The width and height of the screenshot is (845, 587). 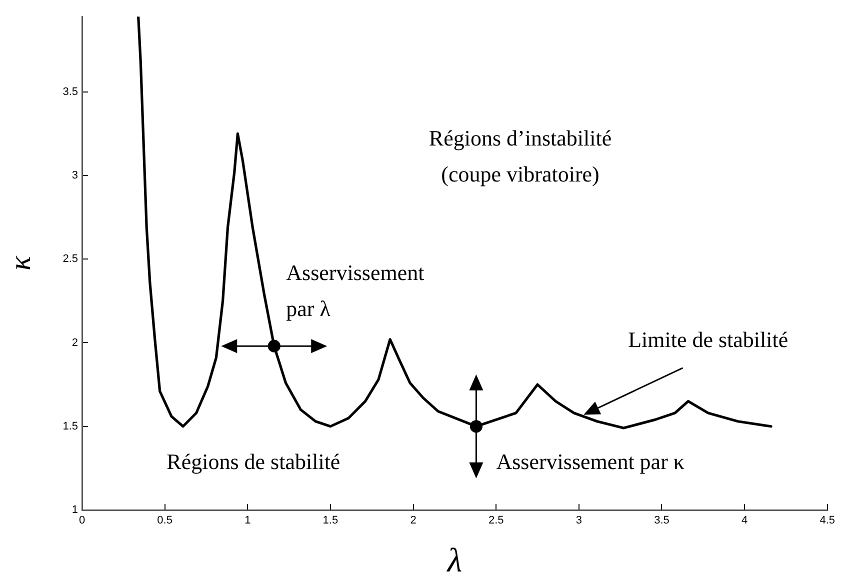 I want to click on x-tick-label: 0.5, so click(x=164, y=520).